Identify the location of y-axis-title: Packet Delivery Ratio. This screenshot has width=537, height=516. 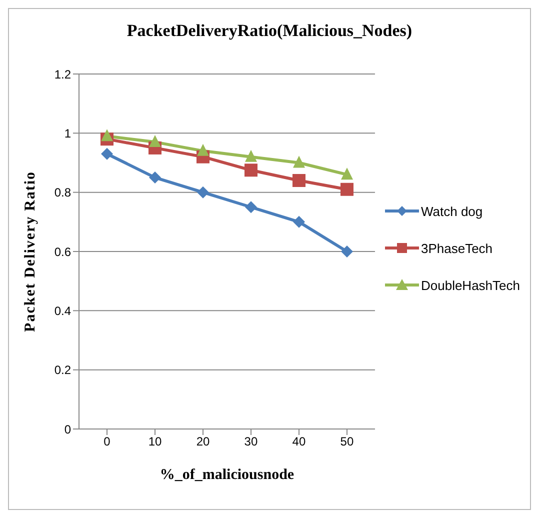
(30, 251).